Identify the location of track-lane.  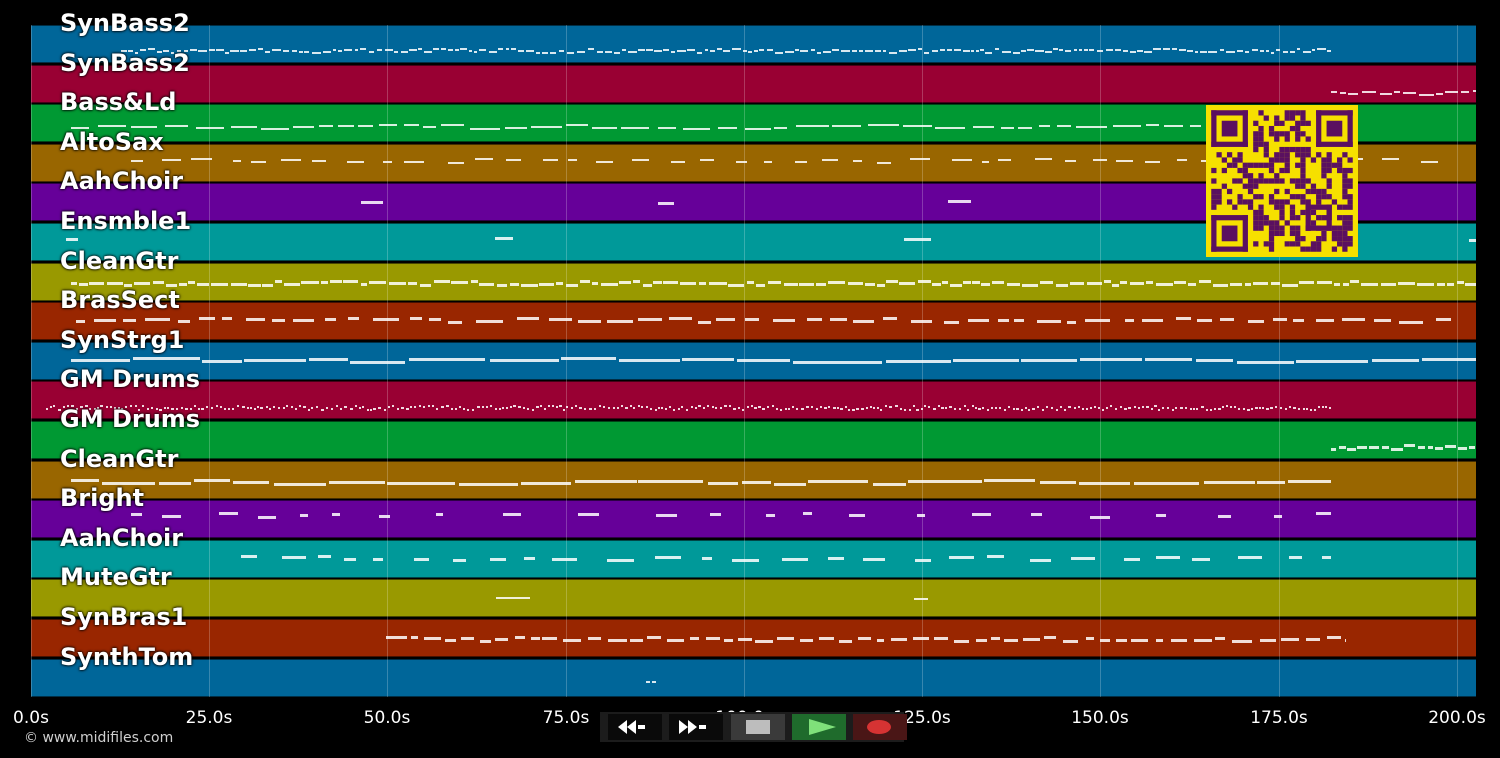
(753, 321).